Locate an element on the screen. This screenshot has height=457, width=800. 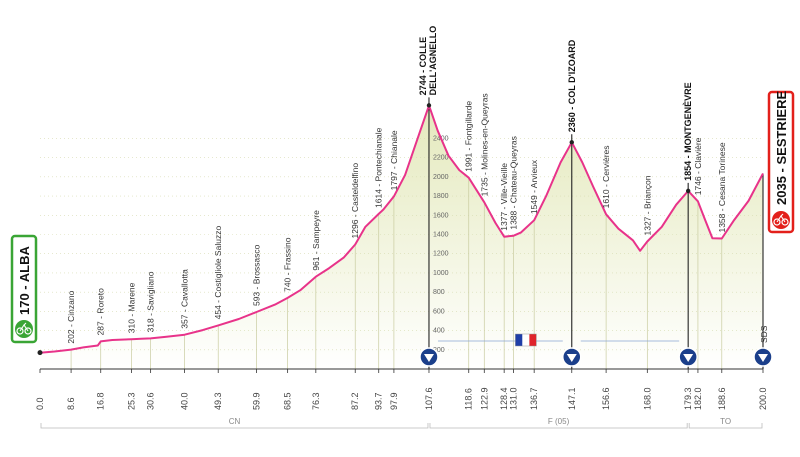
town-label: 1377 - Ville-Vieille is located at coordinates (504, 197).